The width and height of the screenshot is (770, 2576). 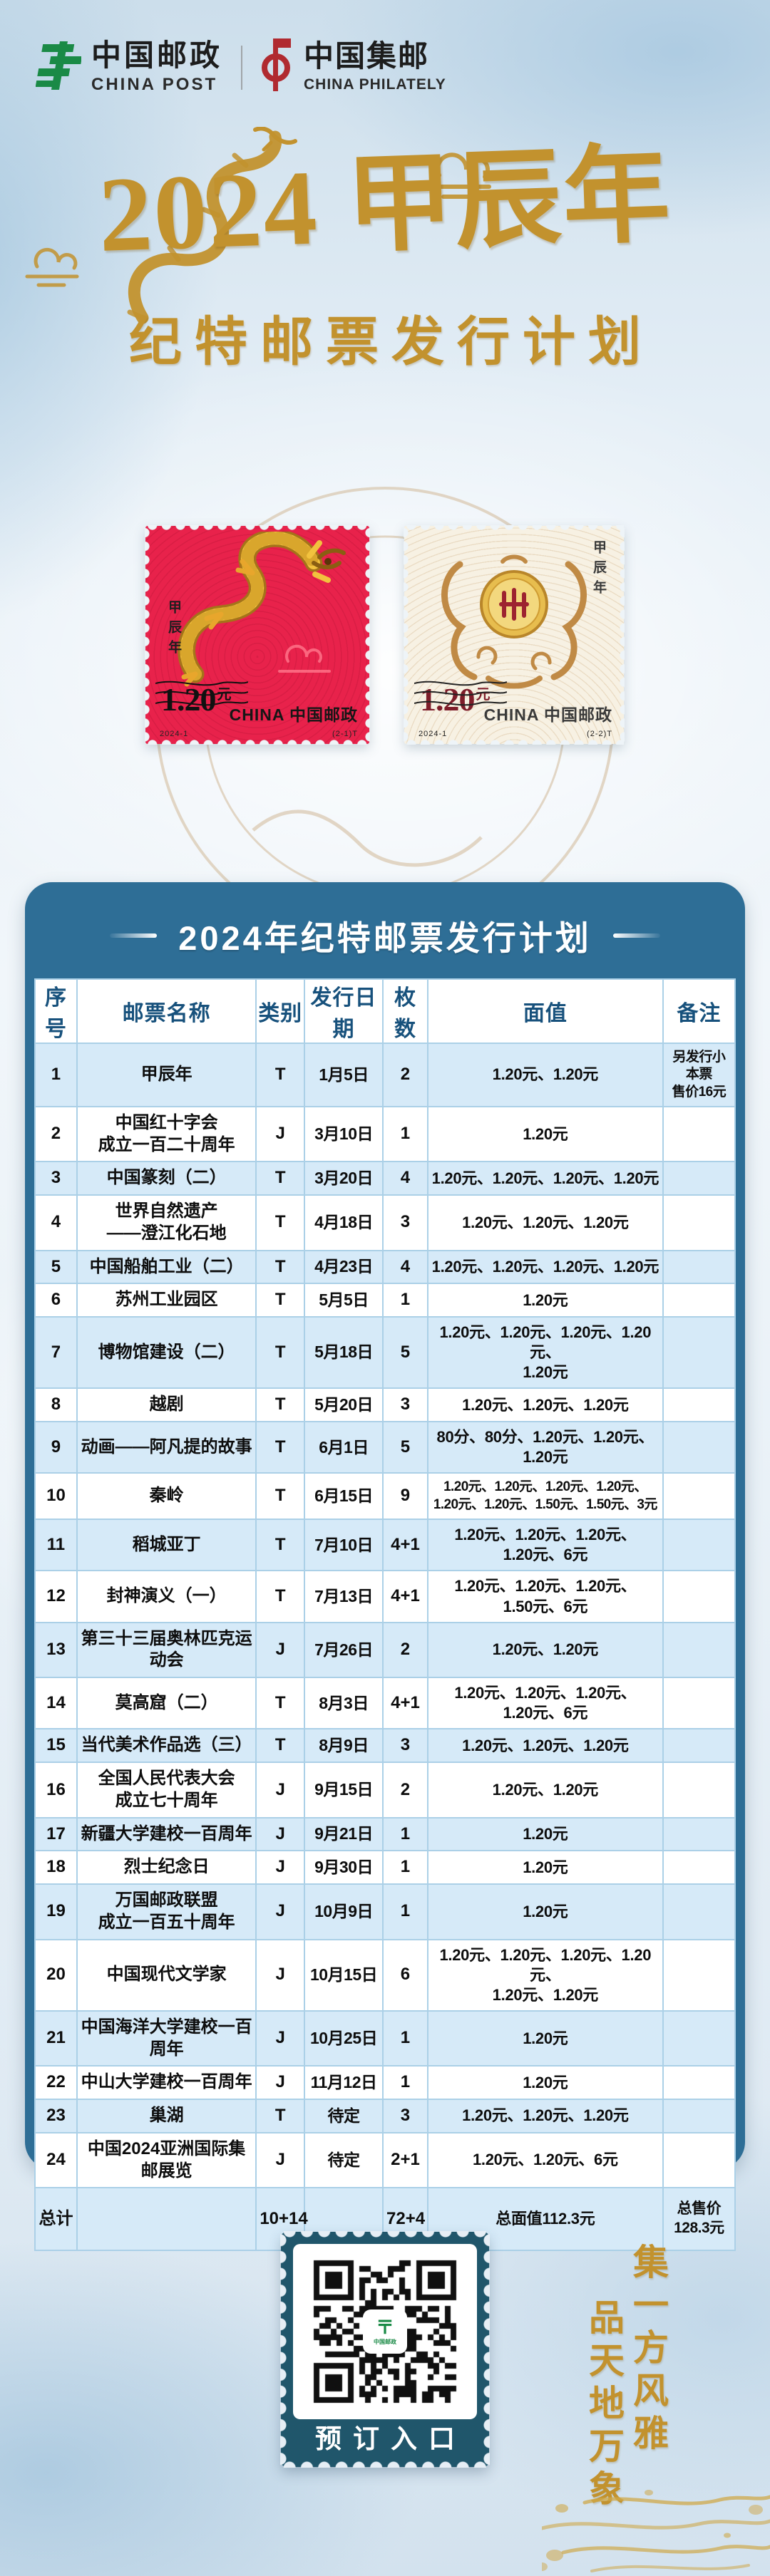 What do you see at coordinates (166, 1704) in the screenshot?
I see `cell-name: 莫高窟（二）` at bounding box center [166, 1704].